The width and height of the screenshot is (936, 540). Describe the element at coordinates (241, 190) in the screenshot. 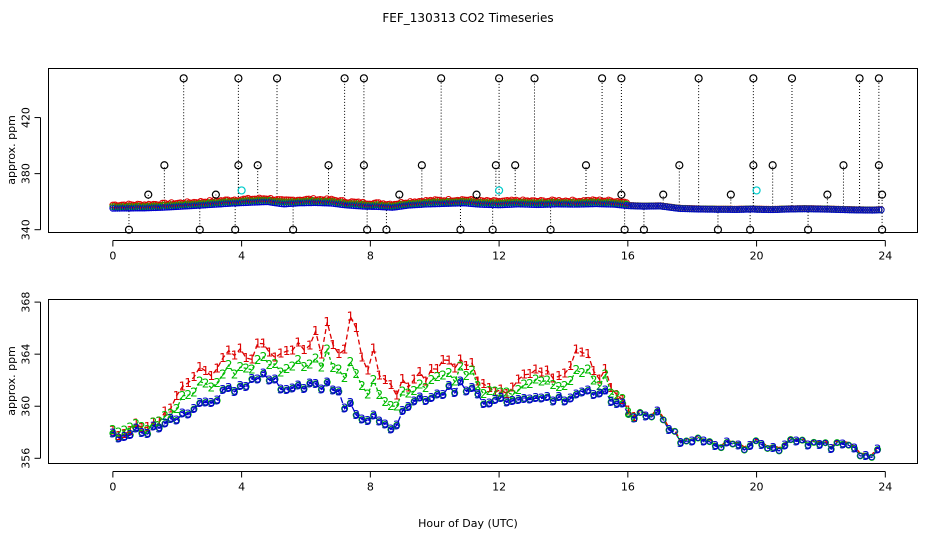

I see `top-flagged-point` at that location.